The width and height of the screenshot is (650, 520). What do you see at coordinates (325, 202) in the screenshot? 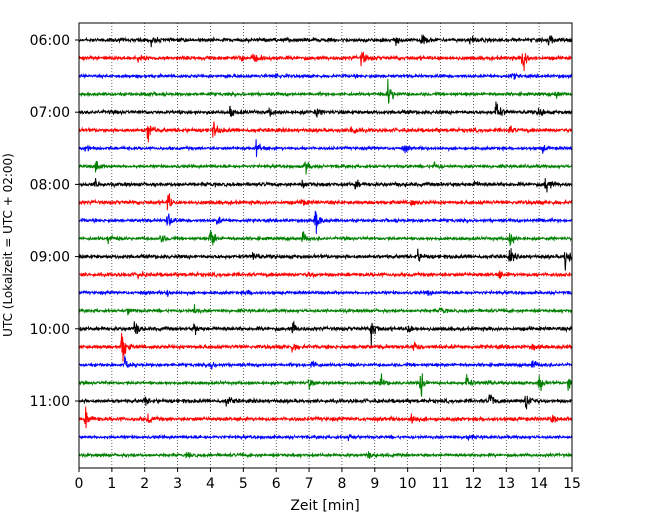
I see `trace-08:15` at bounding box center [325, 202].